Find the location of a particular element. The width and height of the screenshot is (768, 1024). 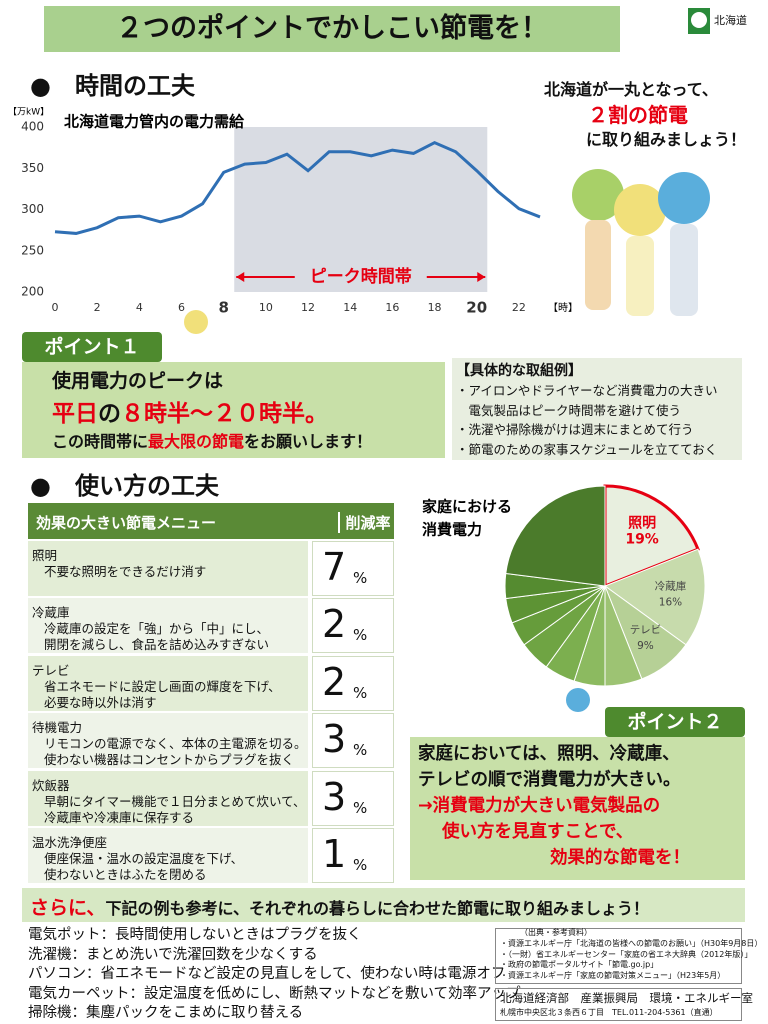

demand-line is located at coordinates (297, 188).